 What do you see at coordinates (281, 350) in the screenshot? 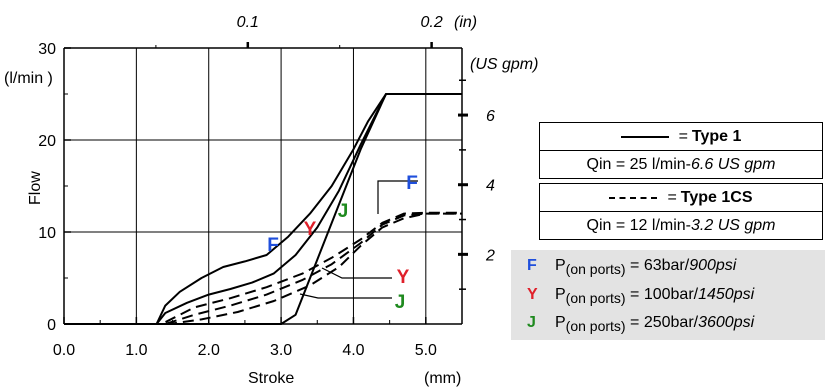
I see `x-tick-label: 3.0` at bounding box center [281, 350].